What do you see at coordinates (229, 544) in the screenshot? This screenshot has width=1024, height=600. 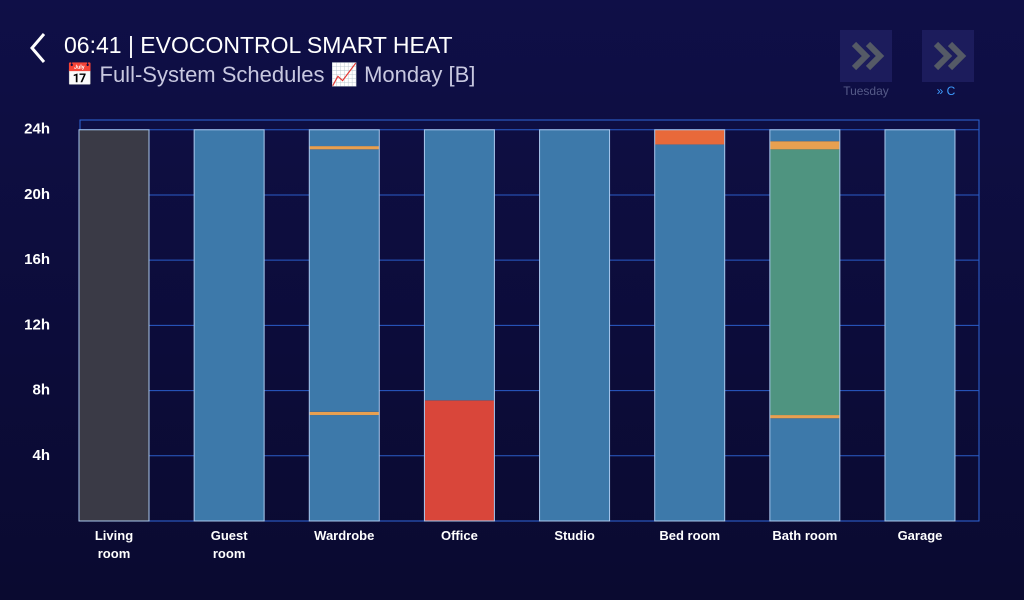 I see `x-tick-label: Guest room` at bounding box center [229, 544].